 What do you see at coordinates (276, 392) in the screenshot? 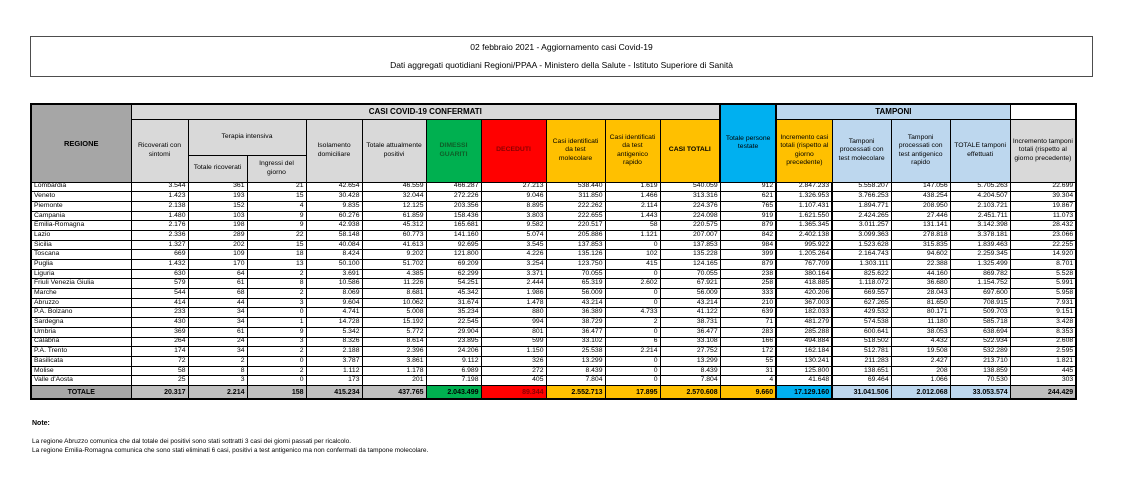
I see `total-value-cell: 158` at bounding box center [276, 392].